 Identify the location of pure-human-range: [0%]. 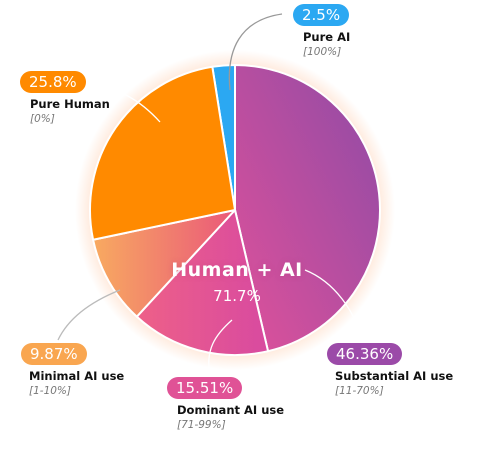
(42, 119).